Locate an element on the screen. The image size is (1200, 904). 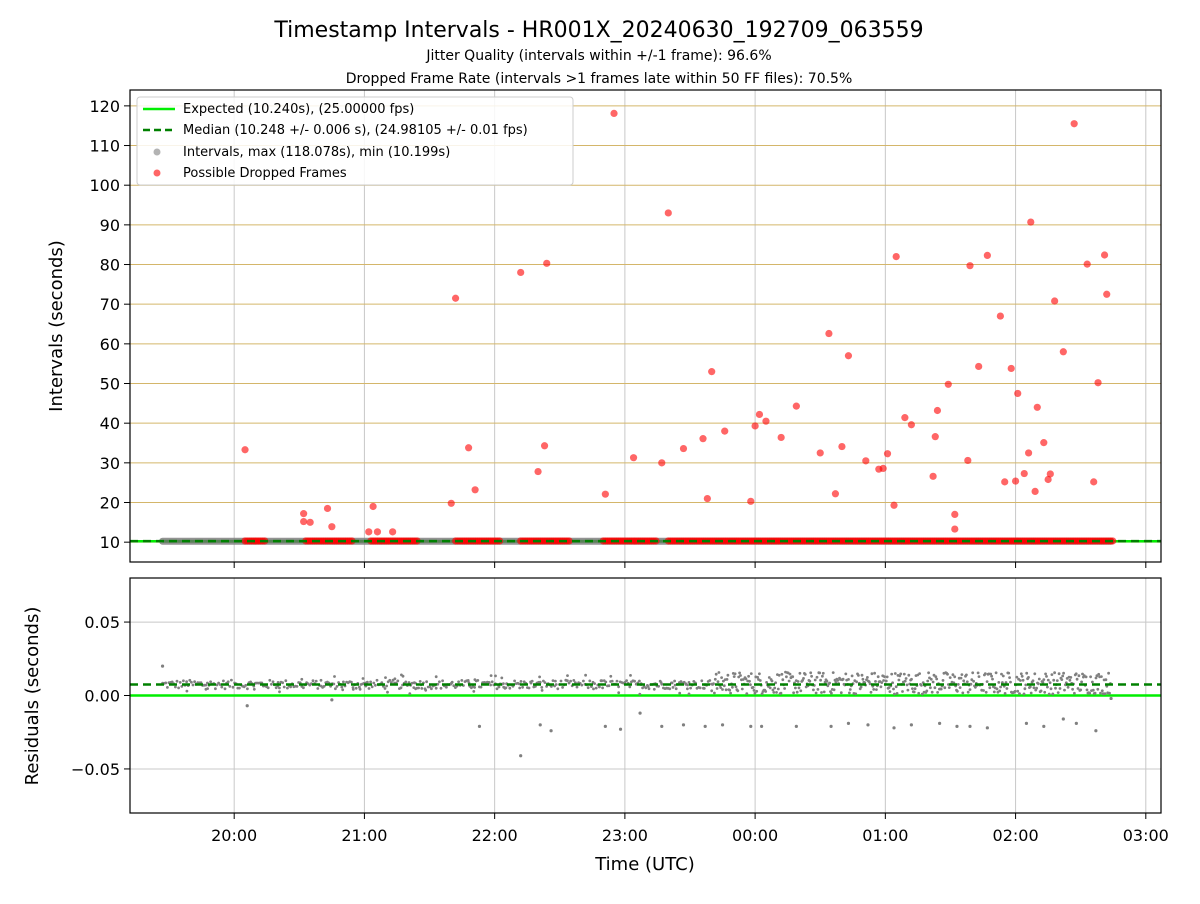
legend-intervals-swatch is located at coordinates (157, 152).